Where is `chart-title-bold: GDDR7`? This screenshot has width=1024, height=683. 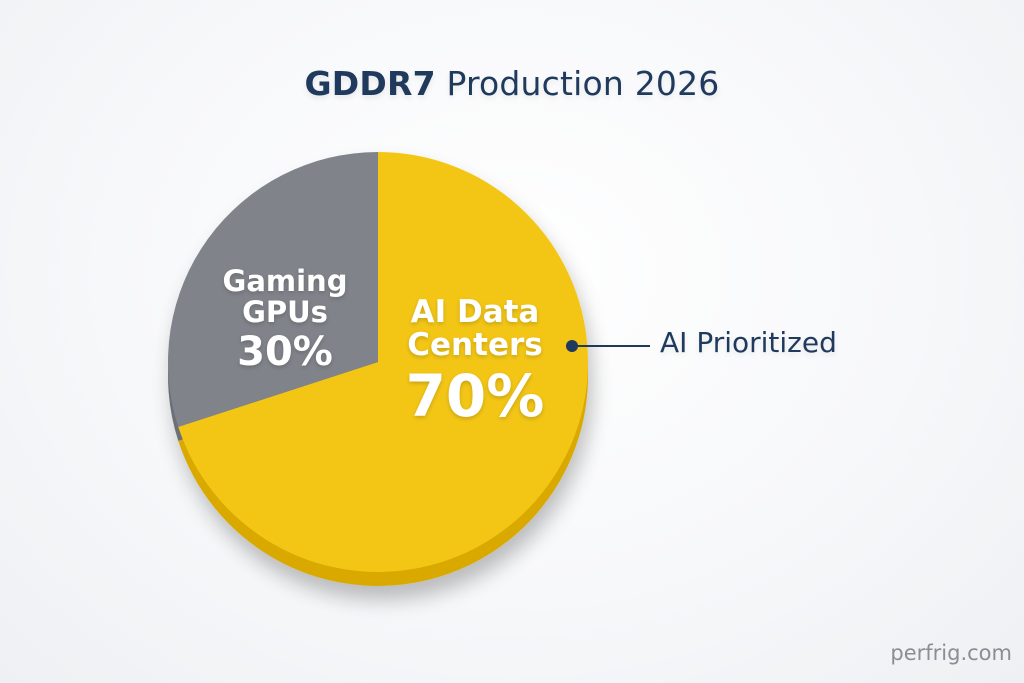
chart-title-bold: GDDR7 is located at coordinates (370, 83).